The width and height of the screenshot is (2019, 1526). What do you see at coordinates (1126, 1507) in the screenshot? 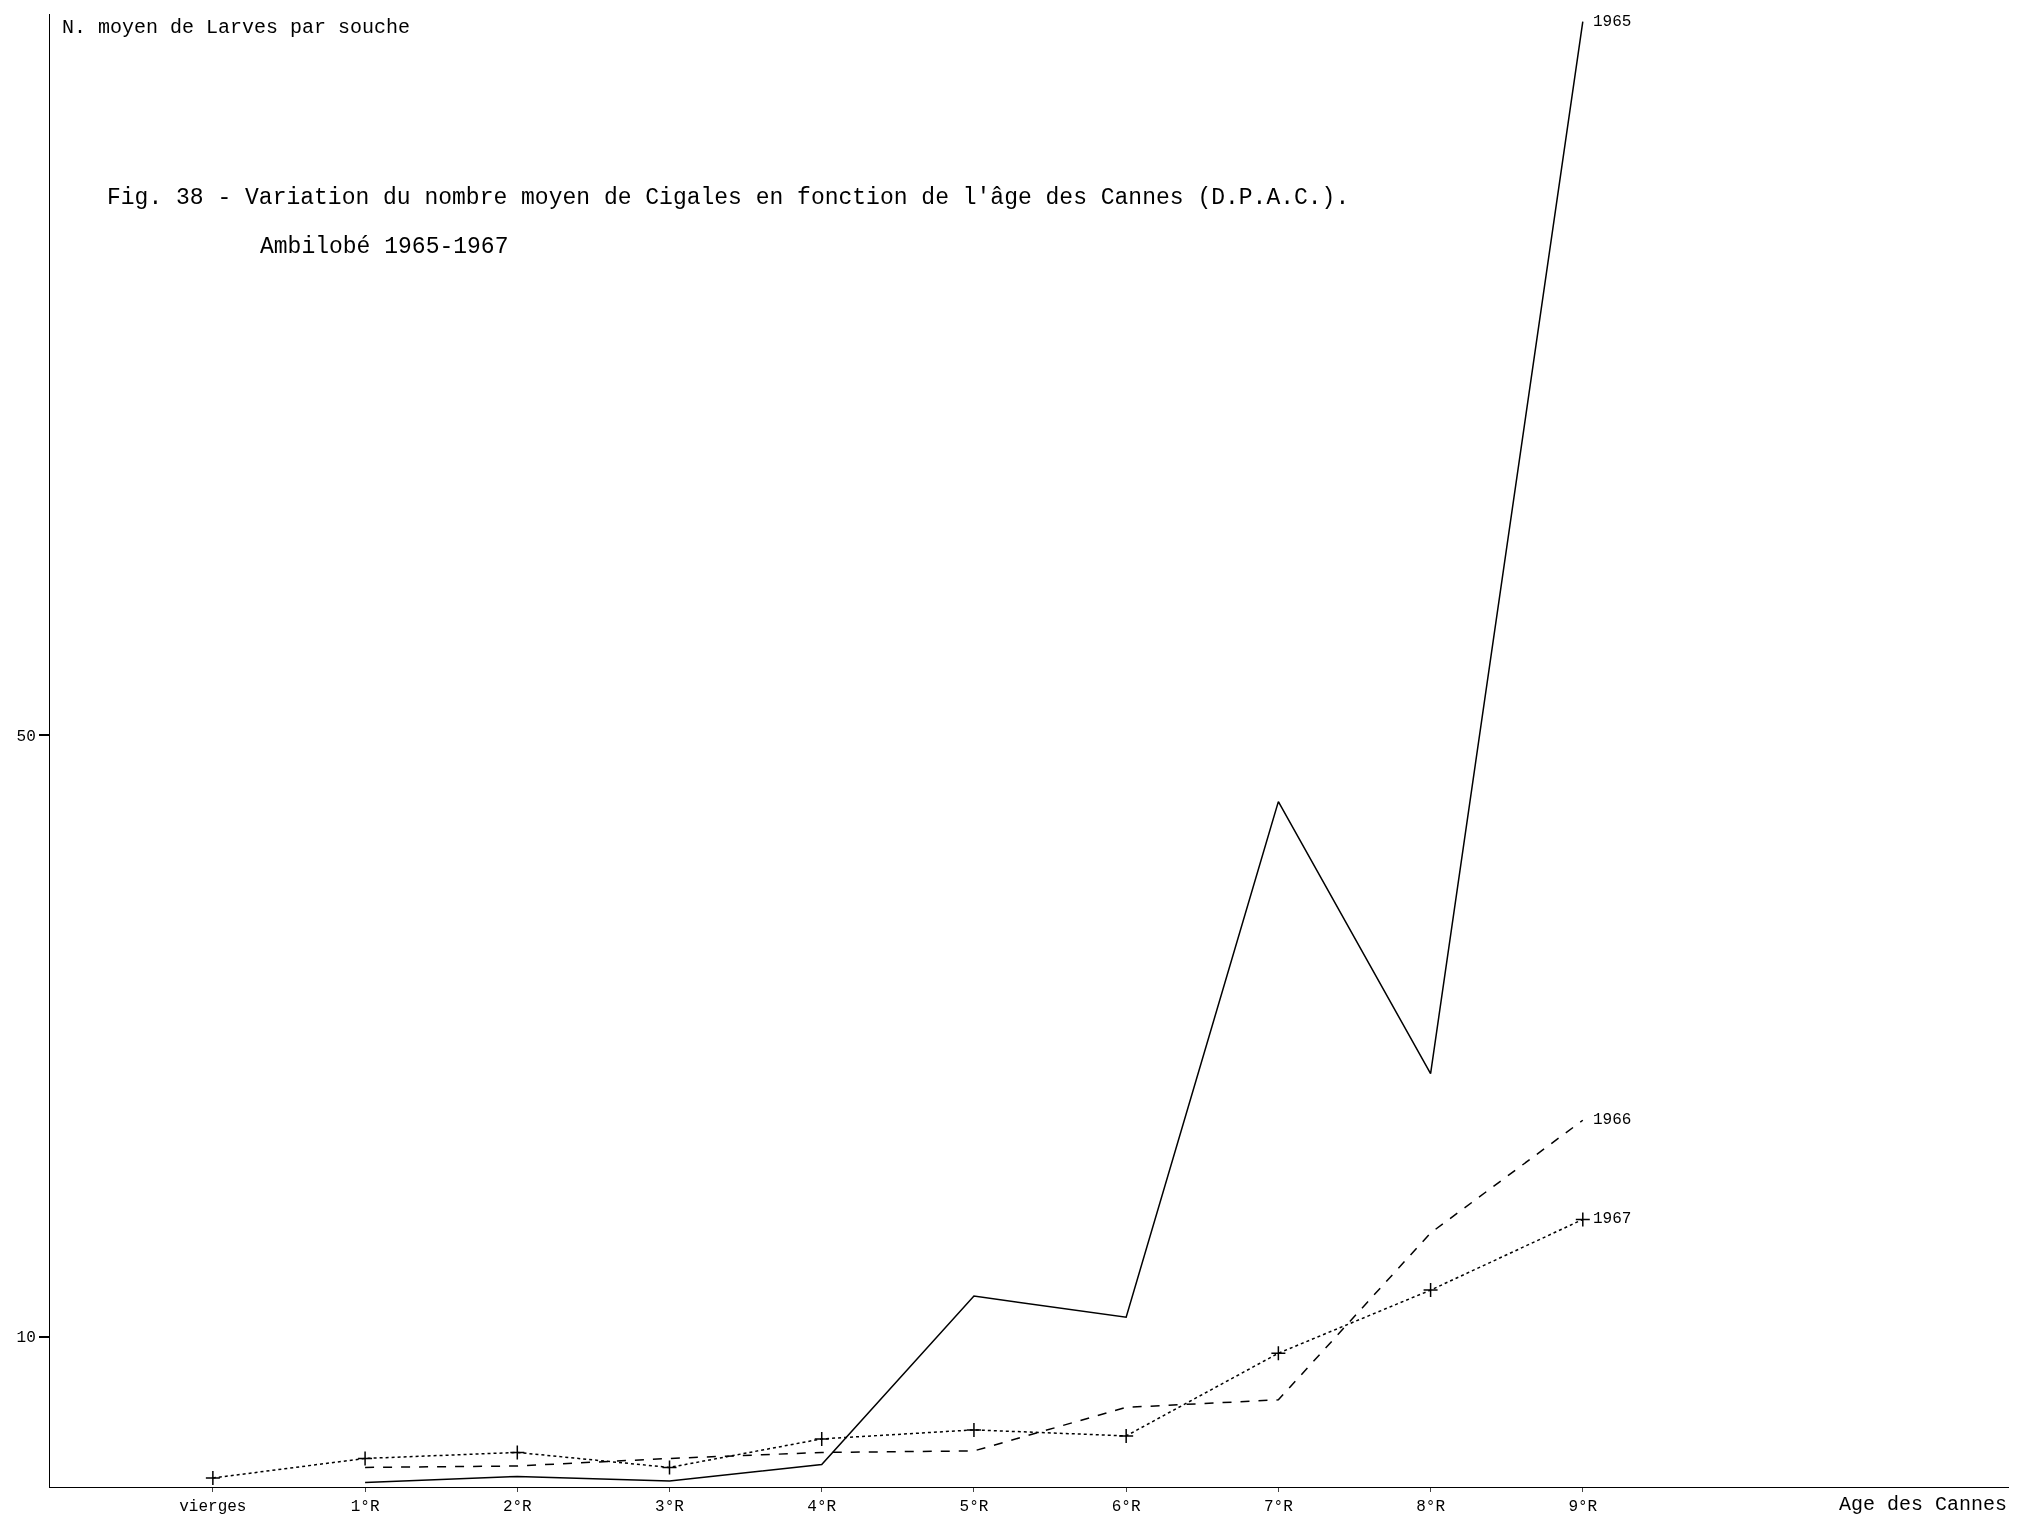
I see `x-tick-label: 6°R` at bounding box center [1126, 1507].